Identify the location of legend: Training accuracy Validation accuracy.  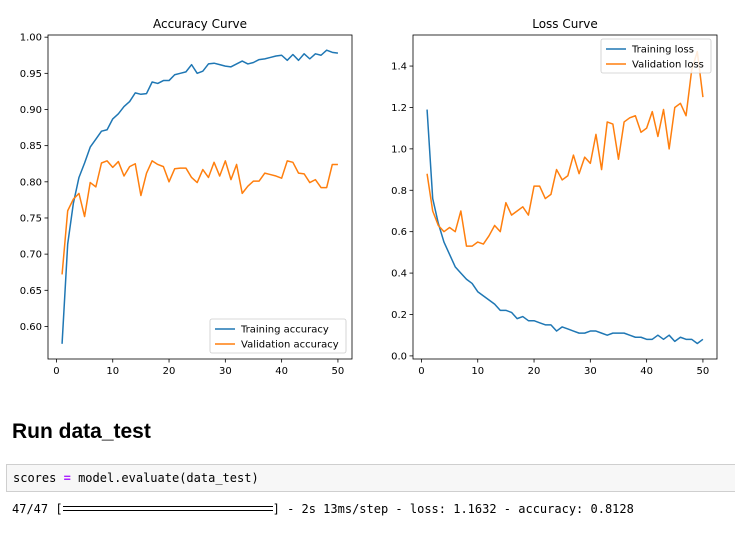
(278, 336).